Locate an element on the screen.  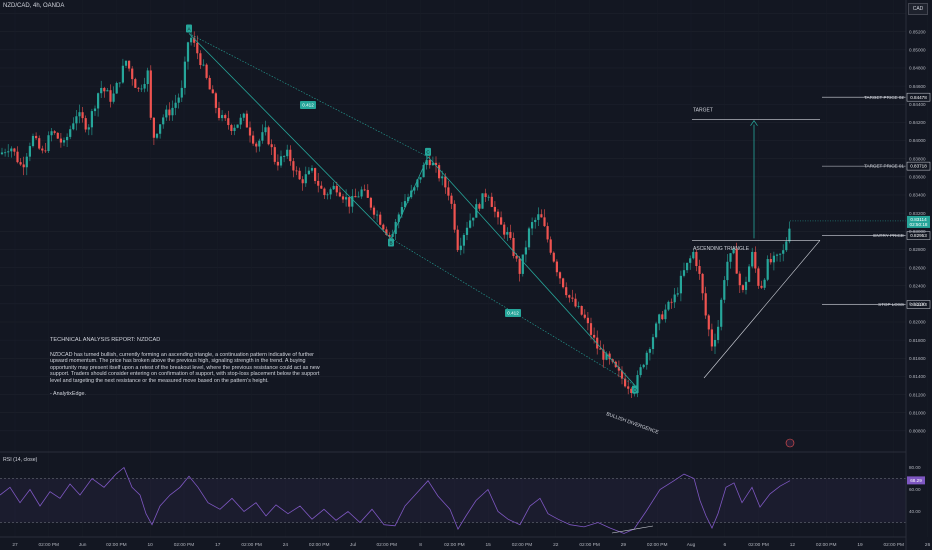
level-value: 0.82953 is located at coordinates (918, 235).